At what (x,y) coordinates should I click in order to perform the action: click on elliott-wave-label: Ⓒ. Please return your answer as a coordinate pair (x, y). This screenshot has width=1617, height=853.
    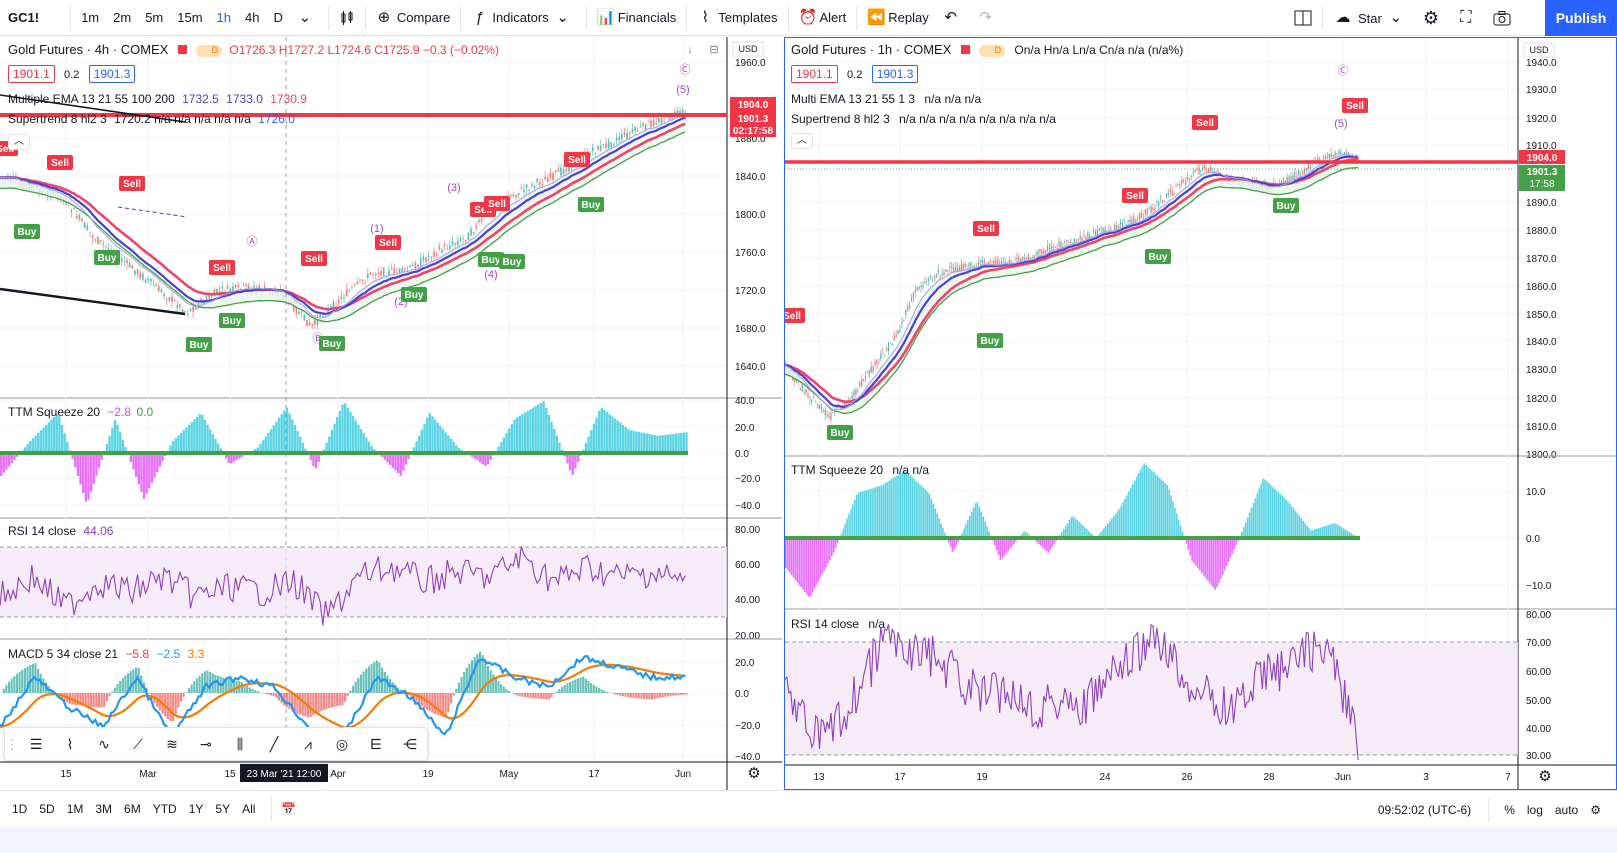
    Looking at the image, I should click on (685, 69).